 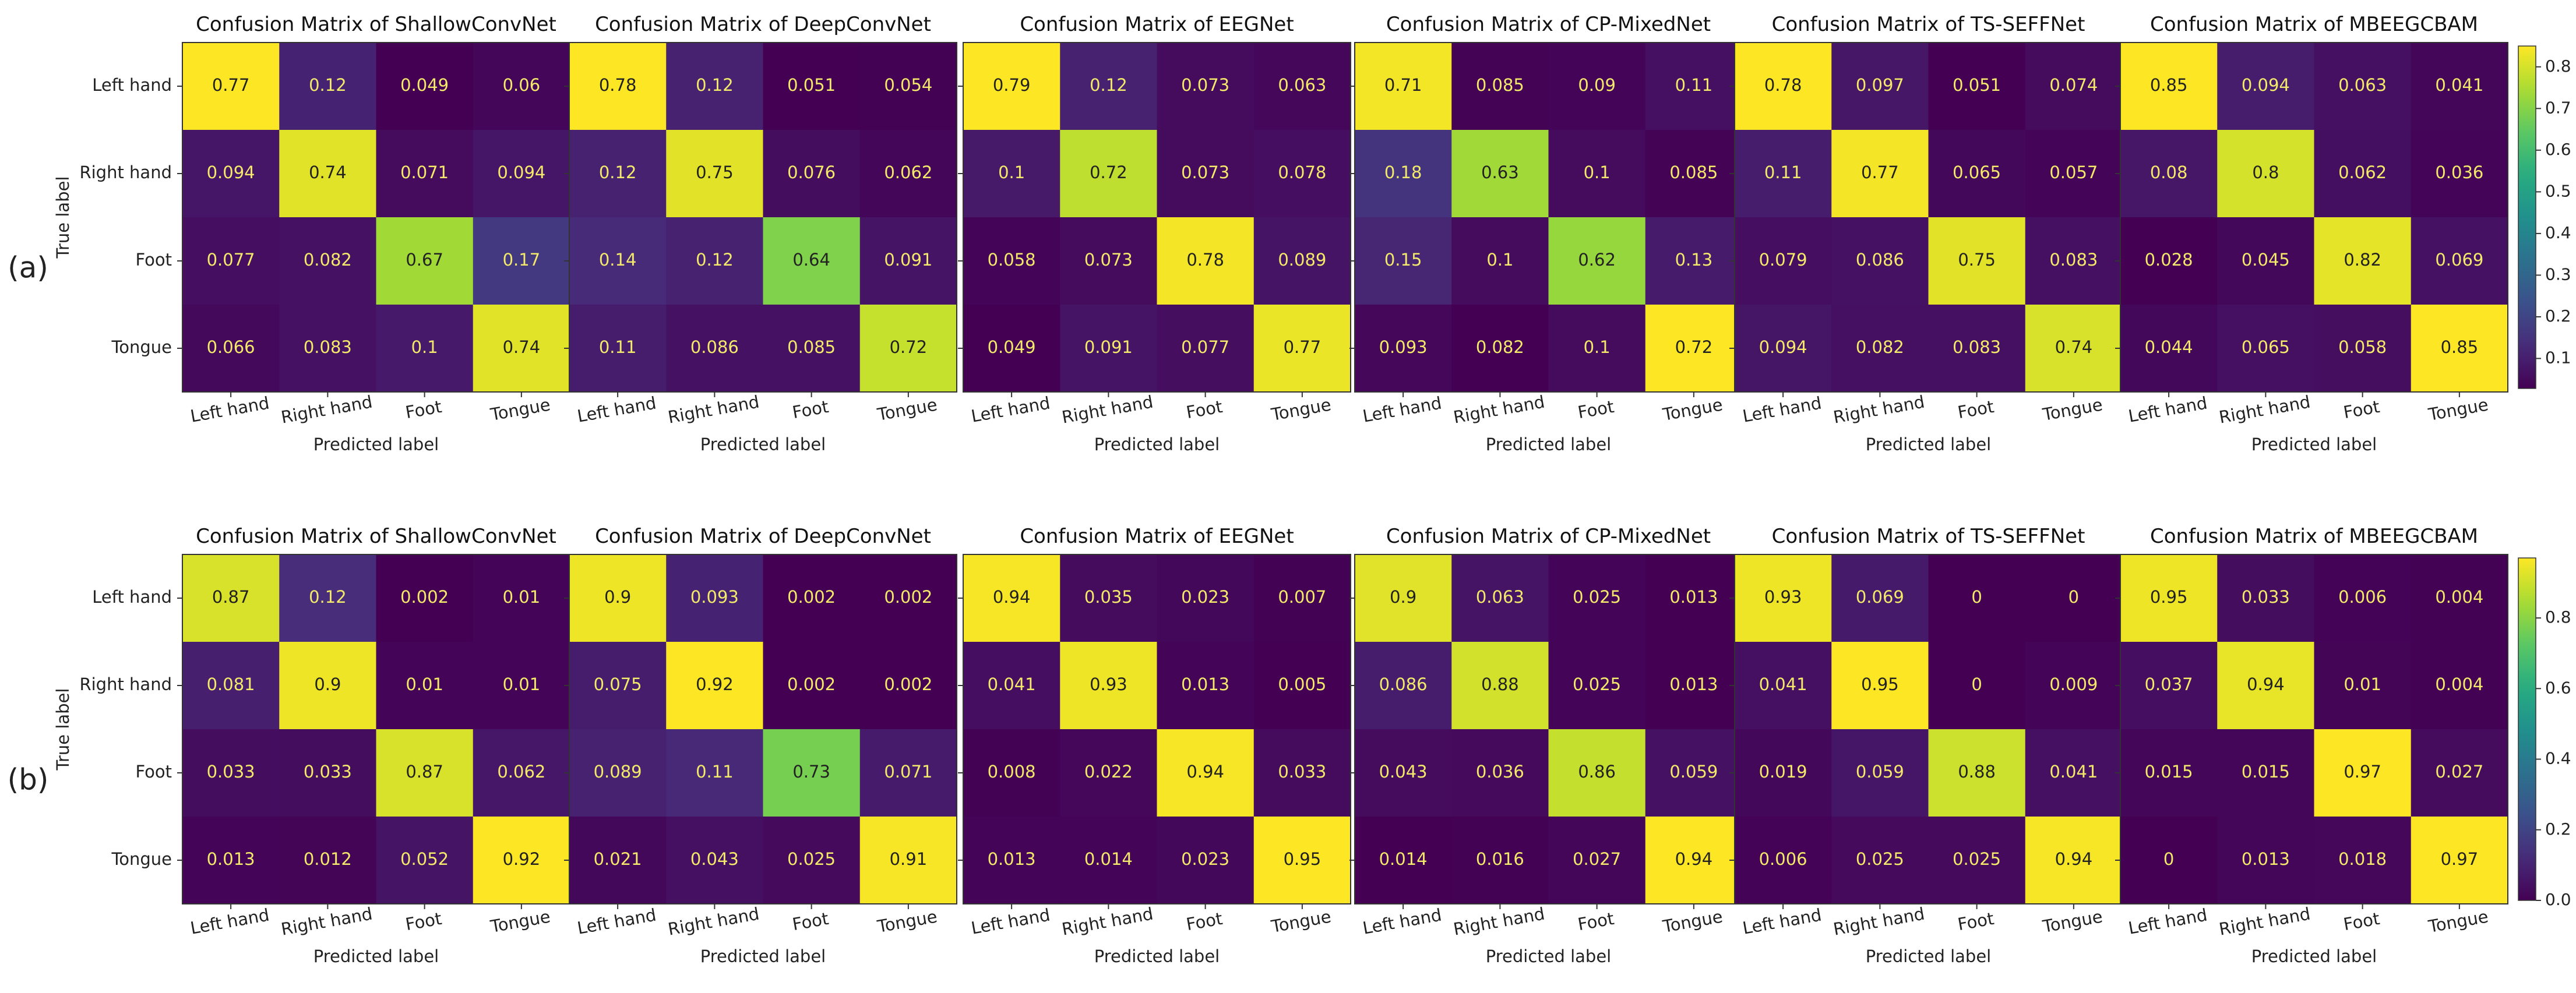 I want to click on r1-mbeegcbam-value-foot-left-hand: 0.028, so click(x=2169, y=260).